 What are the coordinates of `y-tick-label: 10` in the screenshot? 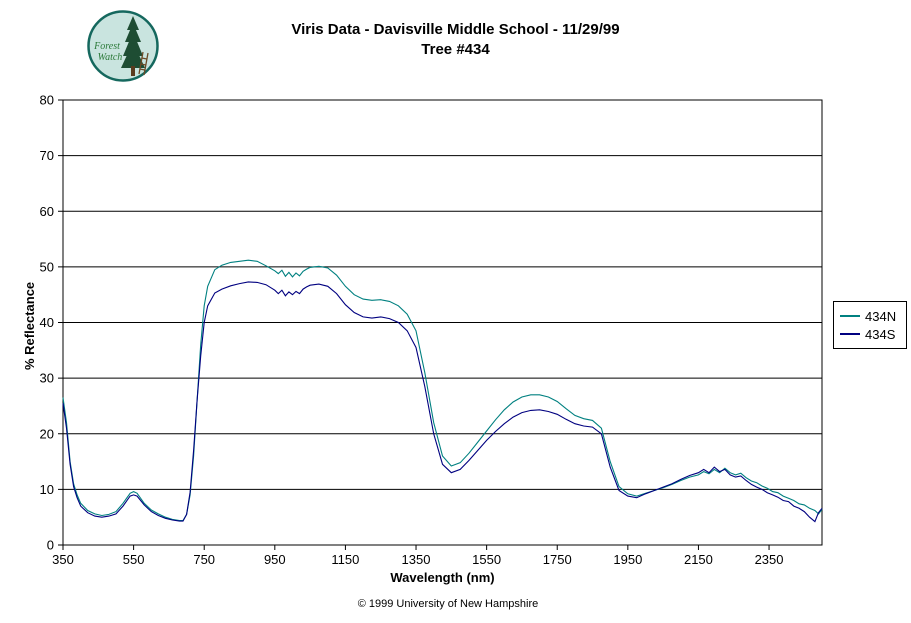 It's located at (47, 489).